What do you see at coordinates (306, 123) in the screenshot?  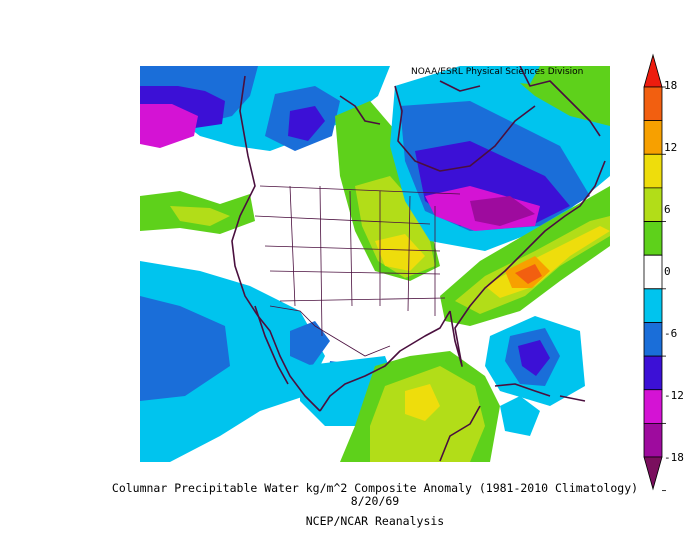 I see `contour-negative-bc-core` at bounding box center [306, 123].